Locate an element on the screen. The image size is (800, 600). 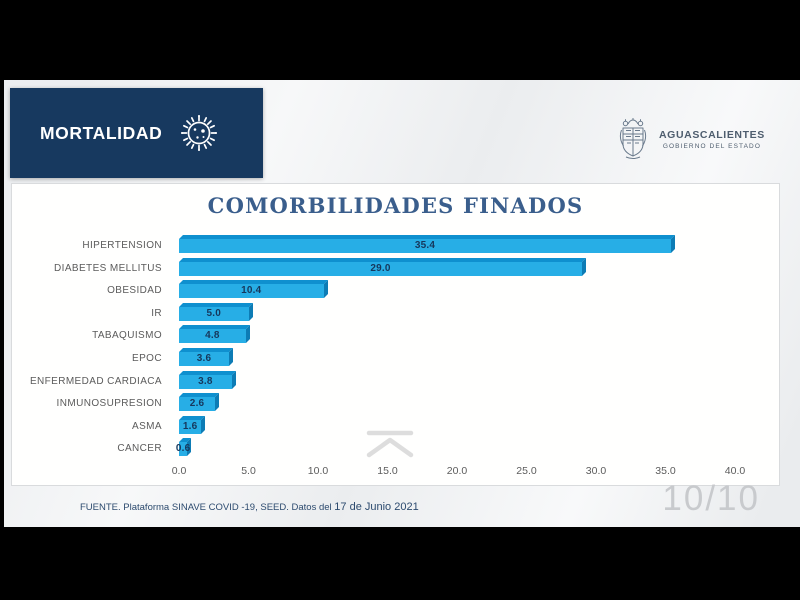
category-label: IR is located at coordinates (156, 313).